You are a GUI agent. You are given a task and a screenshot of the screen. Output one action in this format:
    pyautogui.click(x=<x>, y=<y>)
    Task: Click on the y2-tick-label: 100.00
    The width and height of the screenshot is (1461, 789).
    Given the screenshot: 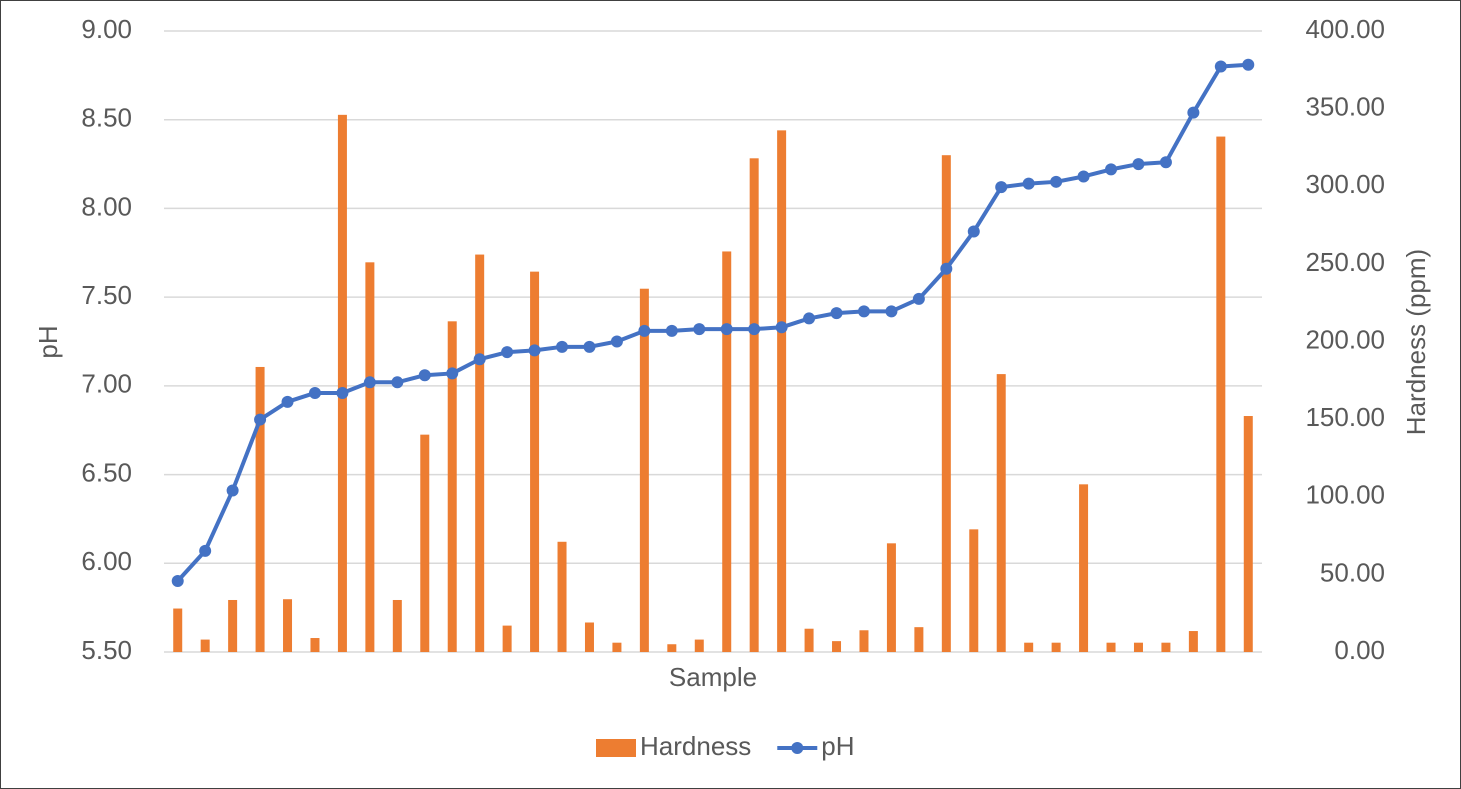 What is the action you would take?
    pyautogui.click(x=1345, y=495)
    